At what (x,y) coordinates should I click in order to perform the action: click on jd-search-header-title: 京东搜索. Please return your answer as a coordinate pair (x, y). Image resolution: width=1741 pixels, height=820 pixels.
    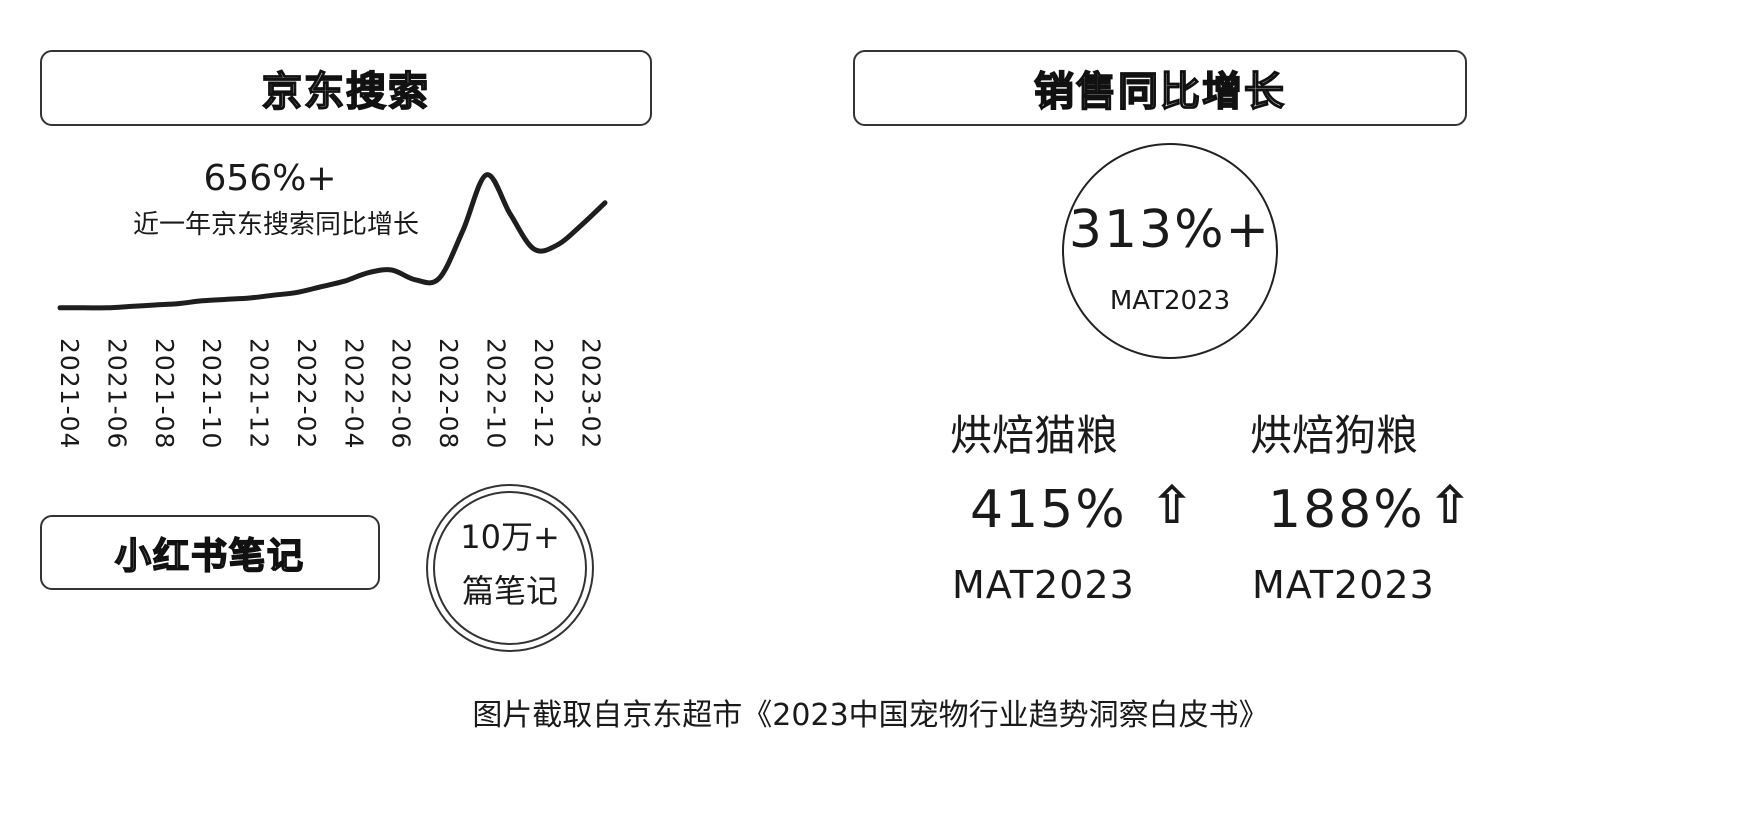
    Looking at the image, I should click on (345, 92).